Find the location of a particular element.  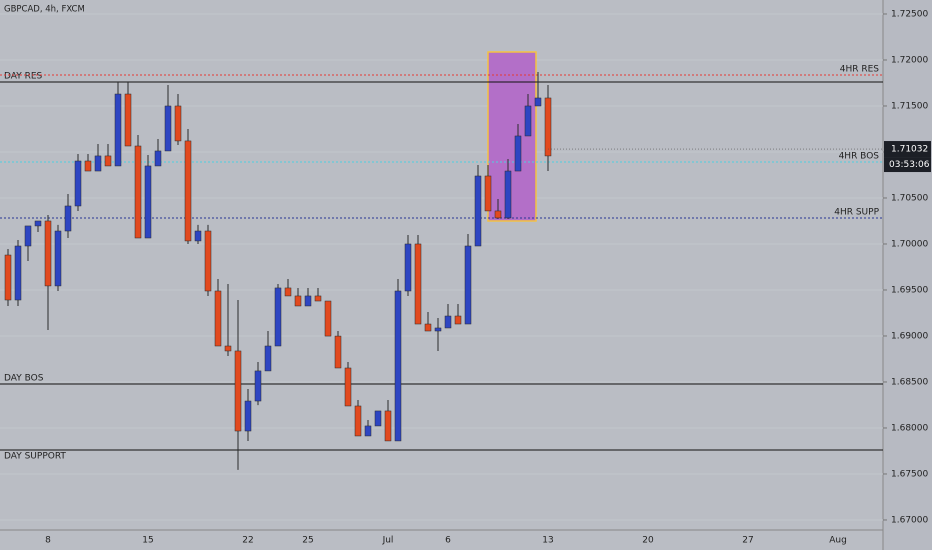

x-tick-label: 13 is located at coordinates (547, 541).